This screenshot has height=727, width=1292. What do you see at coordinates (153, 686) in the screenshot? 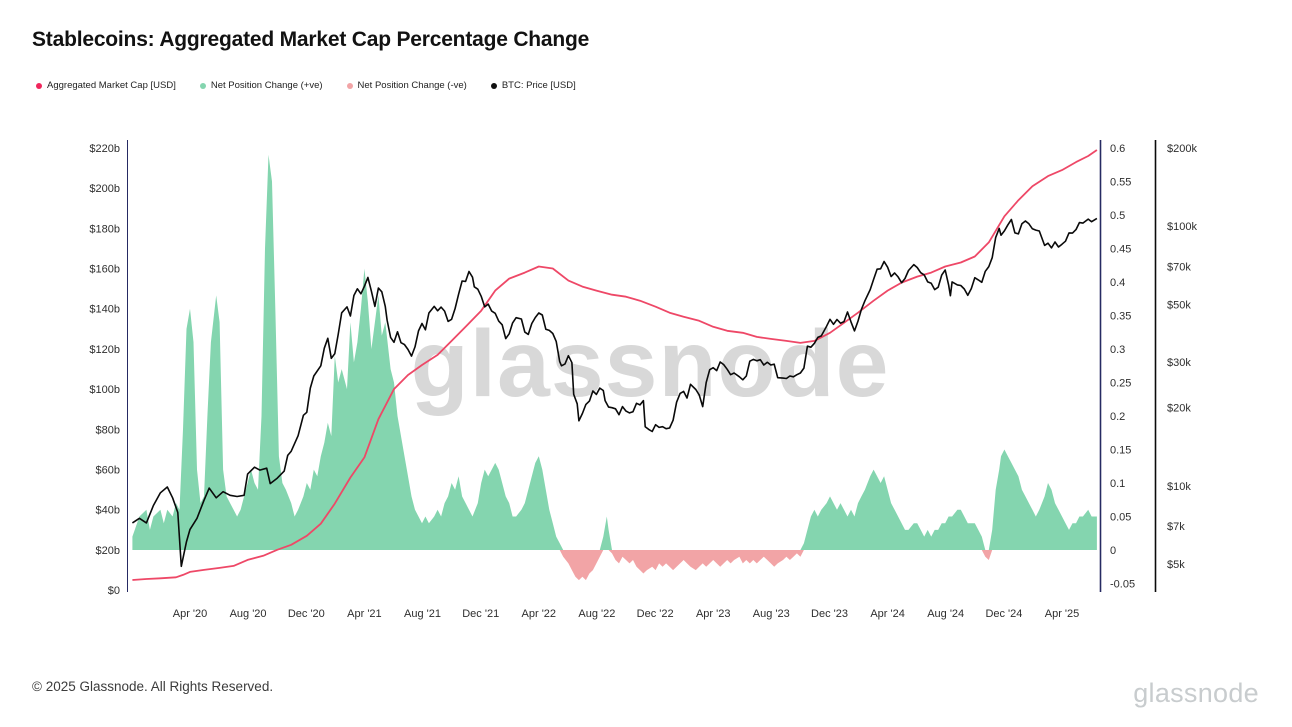
I see `copyright-text: © 2025 Glassnode. All Rights Reserved.` at bounding box center [153, 686].